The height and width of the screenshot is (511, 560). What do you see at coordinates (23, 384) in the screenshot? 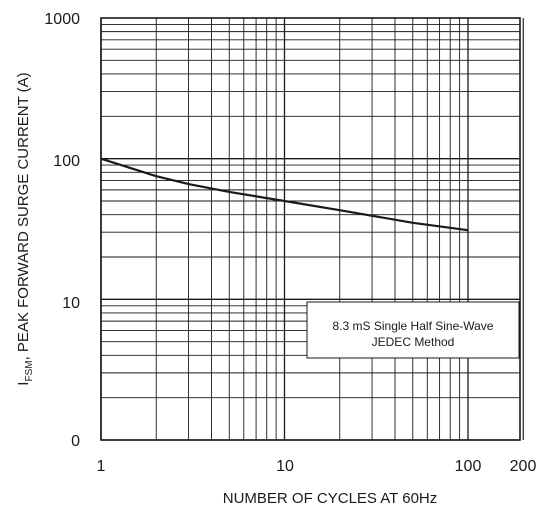
I see `y-axis-label-prefix: I` at bounding box center [23, 384].